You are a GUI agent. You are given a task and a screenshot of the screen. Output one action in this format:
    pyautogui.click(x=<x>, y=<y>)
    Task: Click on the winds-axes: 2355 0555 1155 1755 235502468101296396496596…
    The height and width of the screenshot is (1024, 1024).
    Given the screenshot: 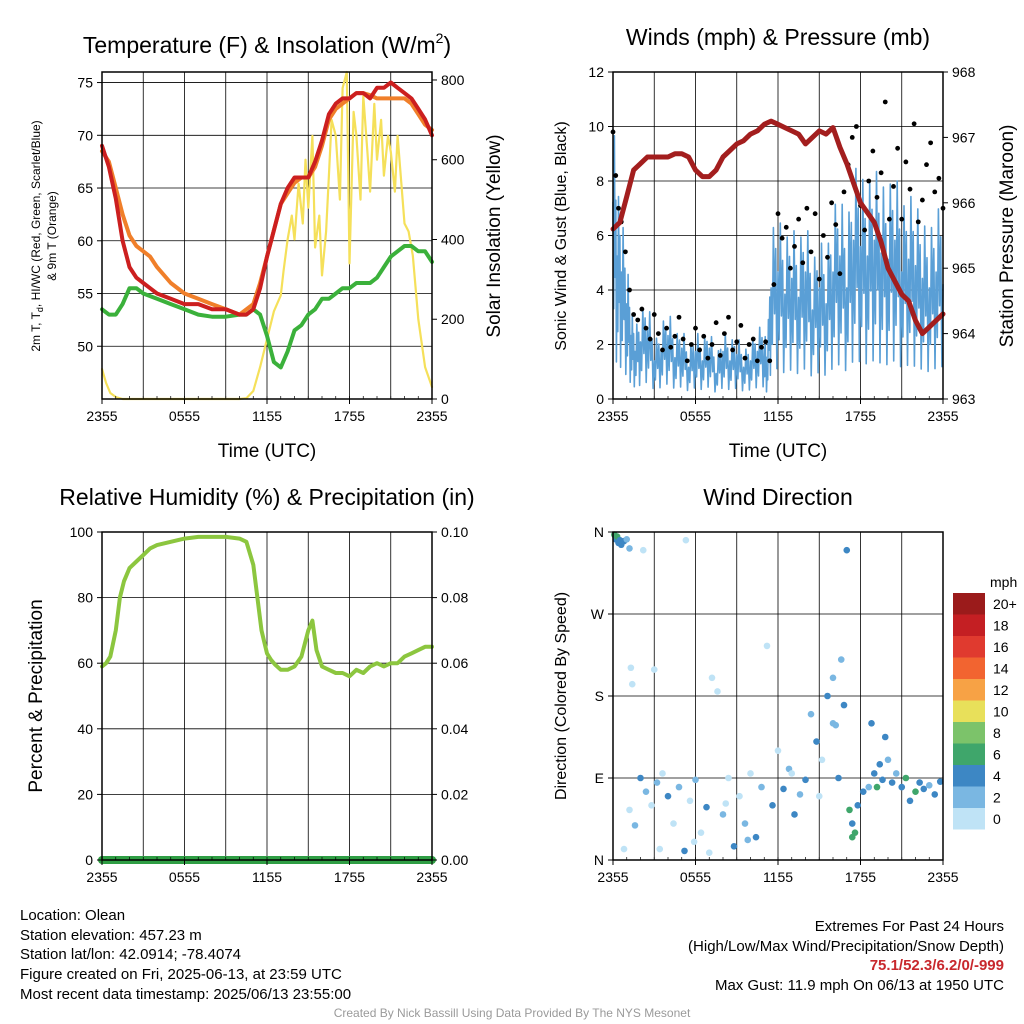 What is the action you would take?
    pyautogui.click(x=781, y=244)
    